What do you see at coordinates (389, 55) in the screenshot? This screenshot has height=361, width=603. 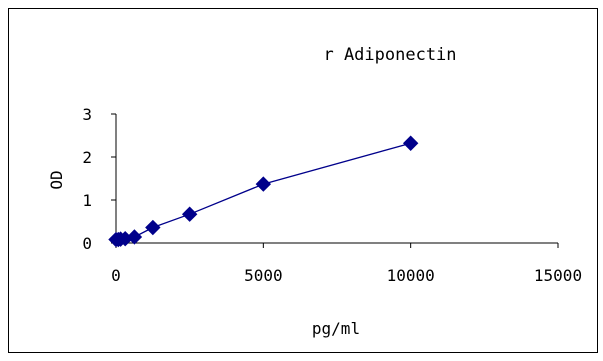 I see `chart-title: r Adiponectin` at bounding box center [389, 55].